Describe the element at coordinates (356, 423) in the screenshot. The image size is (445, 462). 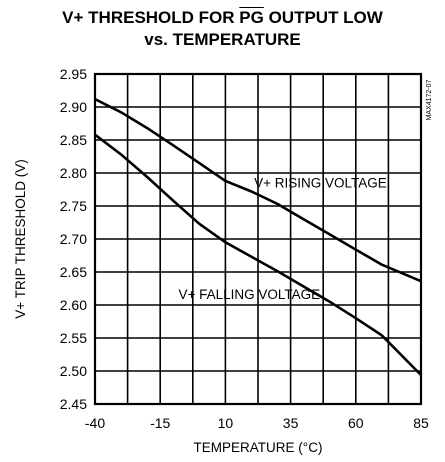
I see `x-tick-label: 60` at that location.